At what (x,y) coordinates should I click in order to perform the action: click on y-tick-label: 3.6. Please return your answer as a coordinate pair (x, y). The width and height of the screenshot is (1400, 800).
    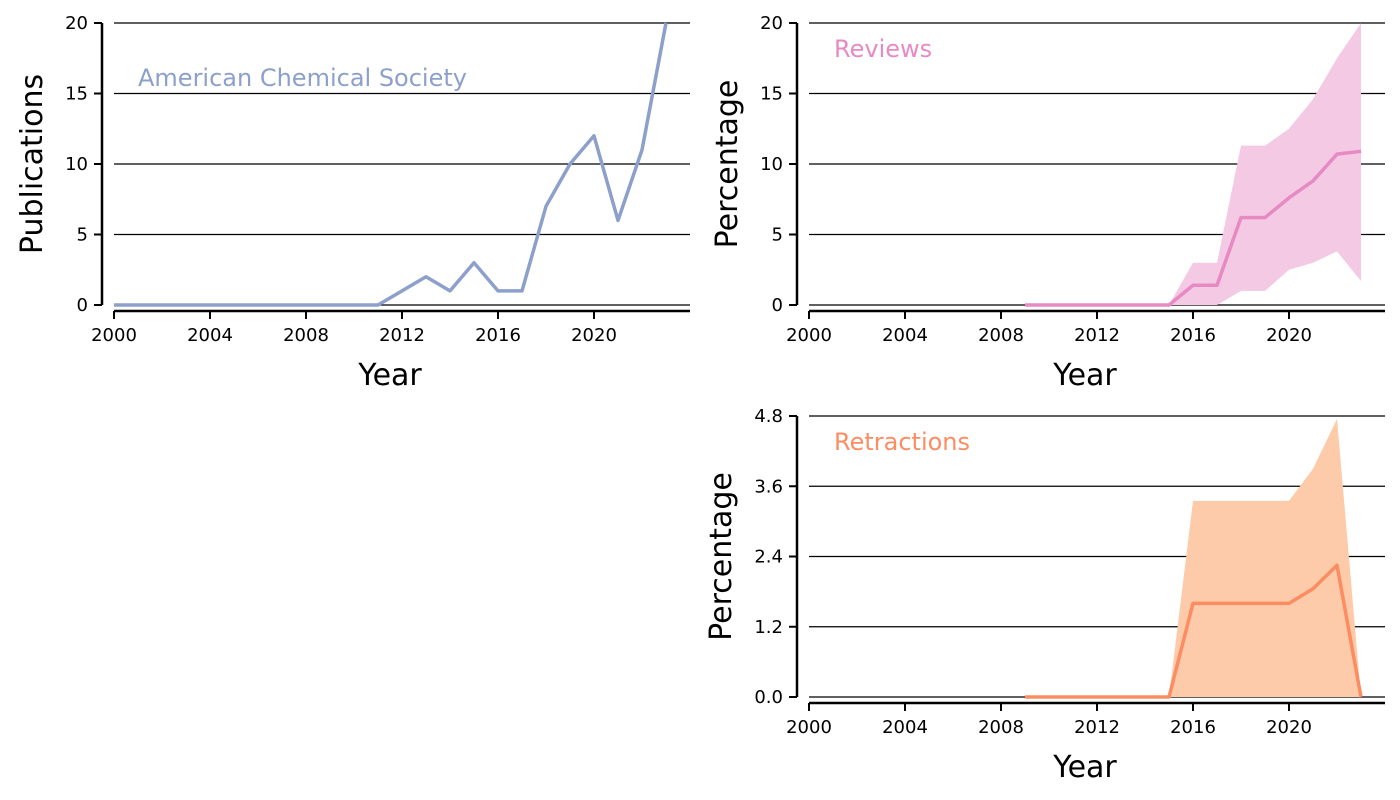
    Looking at the image, I should click on (768, 486).